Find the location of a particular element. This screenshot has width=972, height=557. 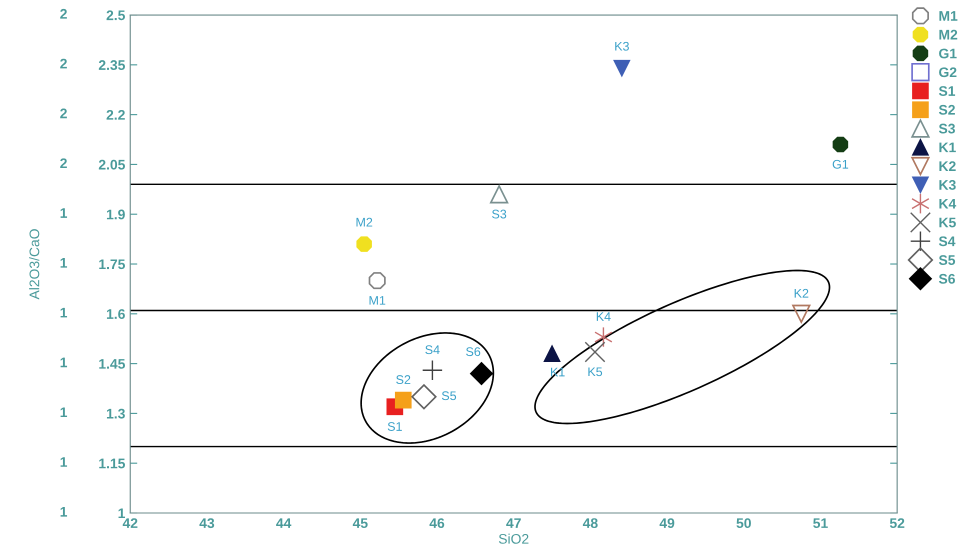

legend-label: G1 is located at coordinates (948, 53).